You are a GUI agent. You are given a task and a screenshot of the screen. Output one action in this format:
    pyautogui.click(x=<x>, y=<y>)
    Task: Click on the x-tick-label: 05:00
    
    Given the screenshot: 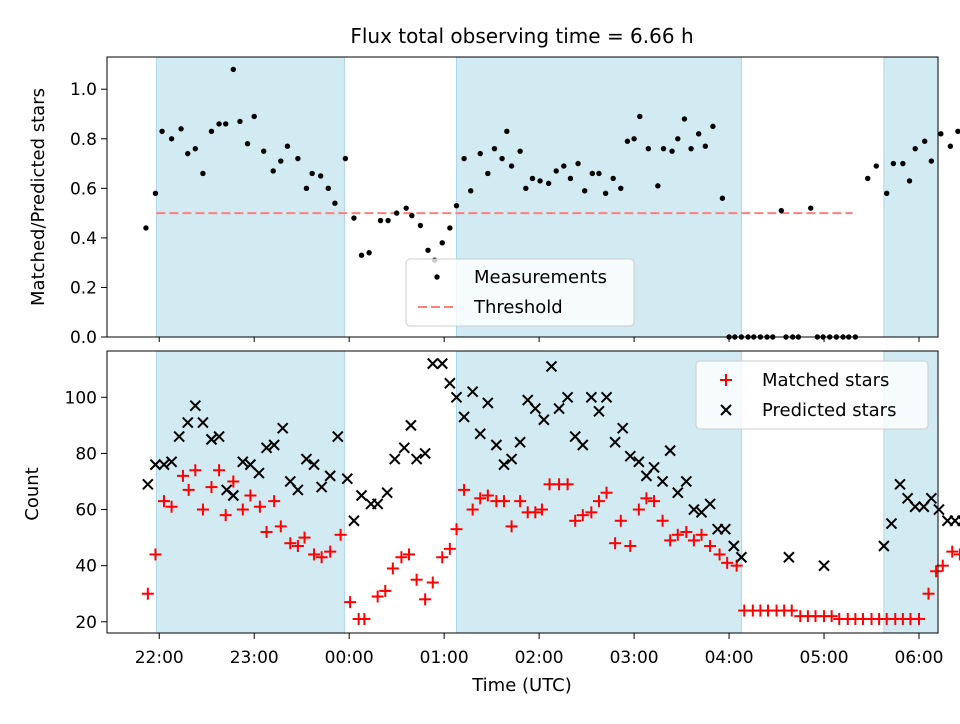 What is the action you would take?
    pyautogui.click(x=824, y=658)
    